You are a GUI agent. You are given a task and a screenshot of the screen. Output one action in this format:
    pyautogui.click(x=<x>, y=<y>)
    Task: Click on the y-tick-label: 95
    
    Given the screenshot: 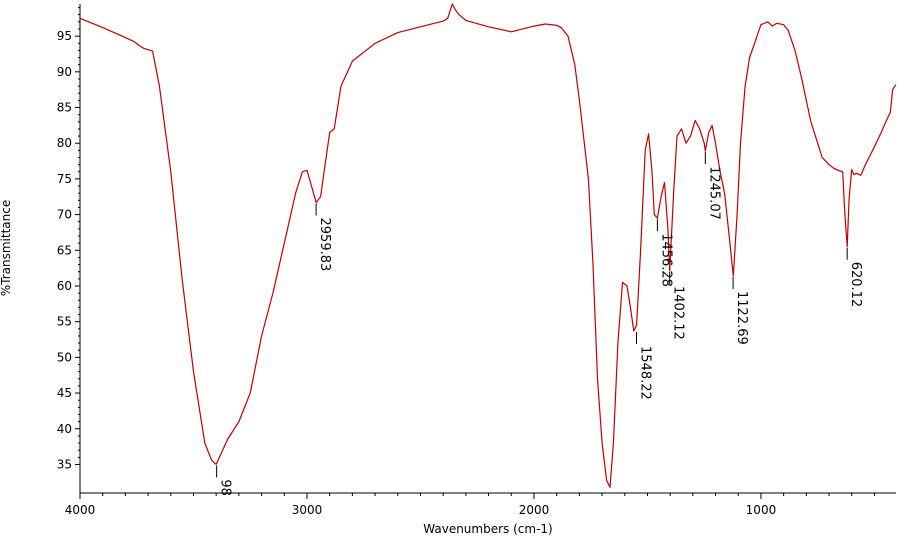 What is the action you would take?
    pyautogui.click(x=64, y=36)
    